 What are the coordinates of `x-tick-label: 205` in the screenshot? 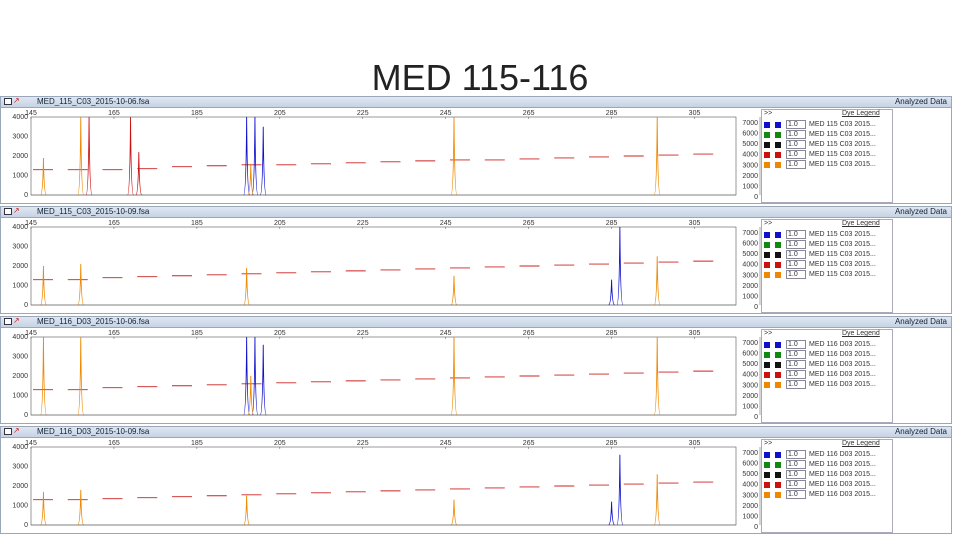 It's located at (280, 113).